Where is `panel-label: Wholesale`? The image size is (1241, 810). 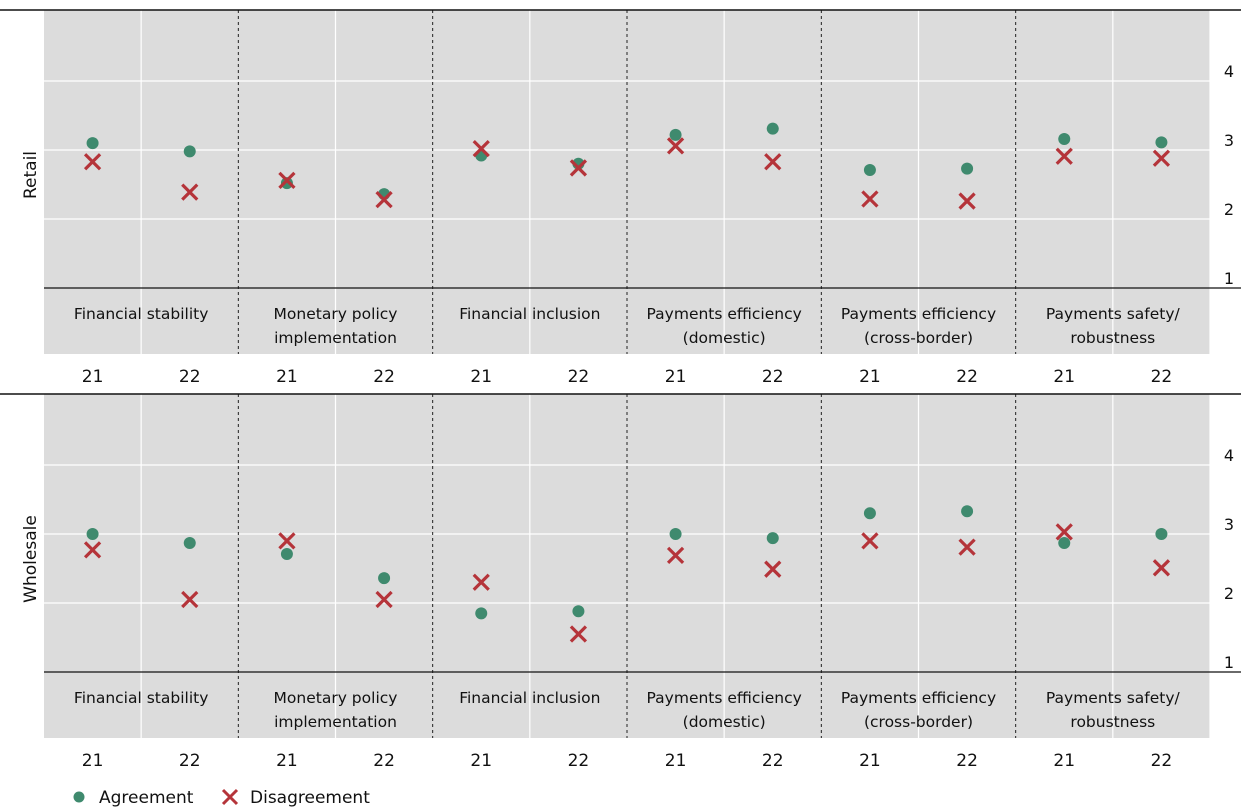
panel-label: Wholesale is located at coordinates (31, 559).